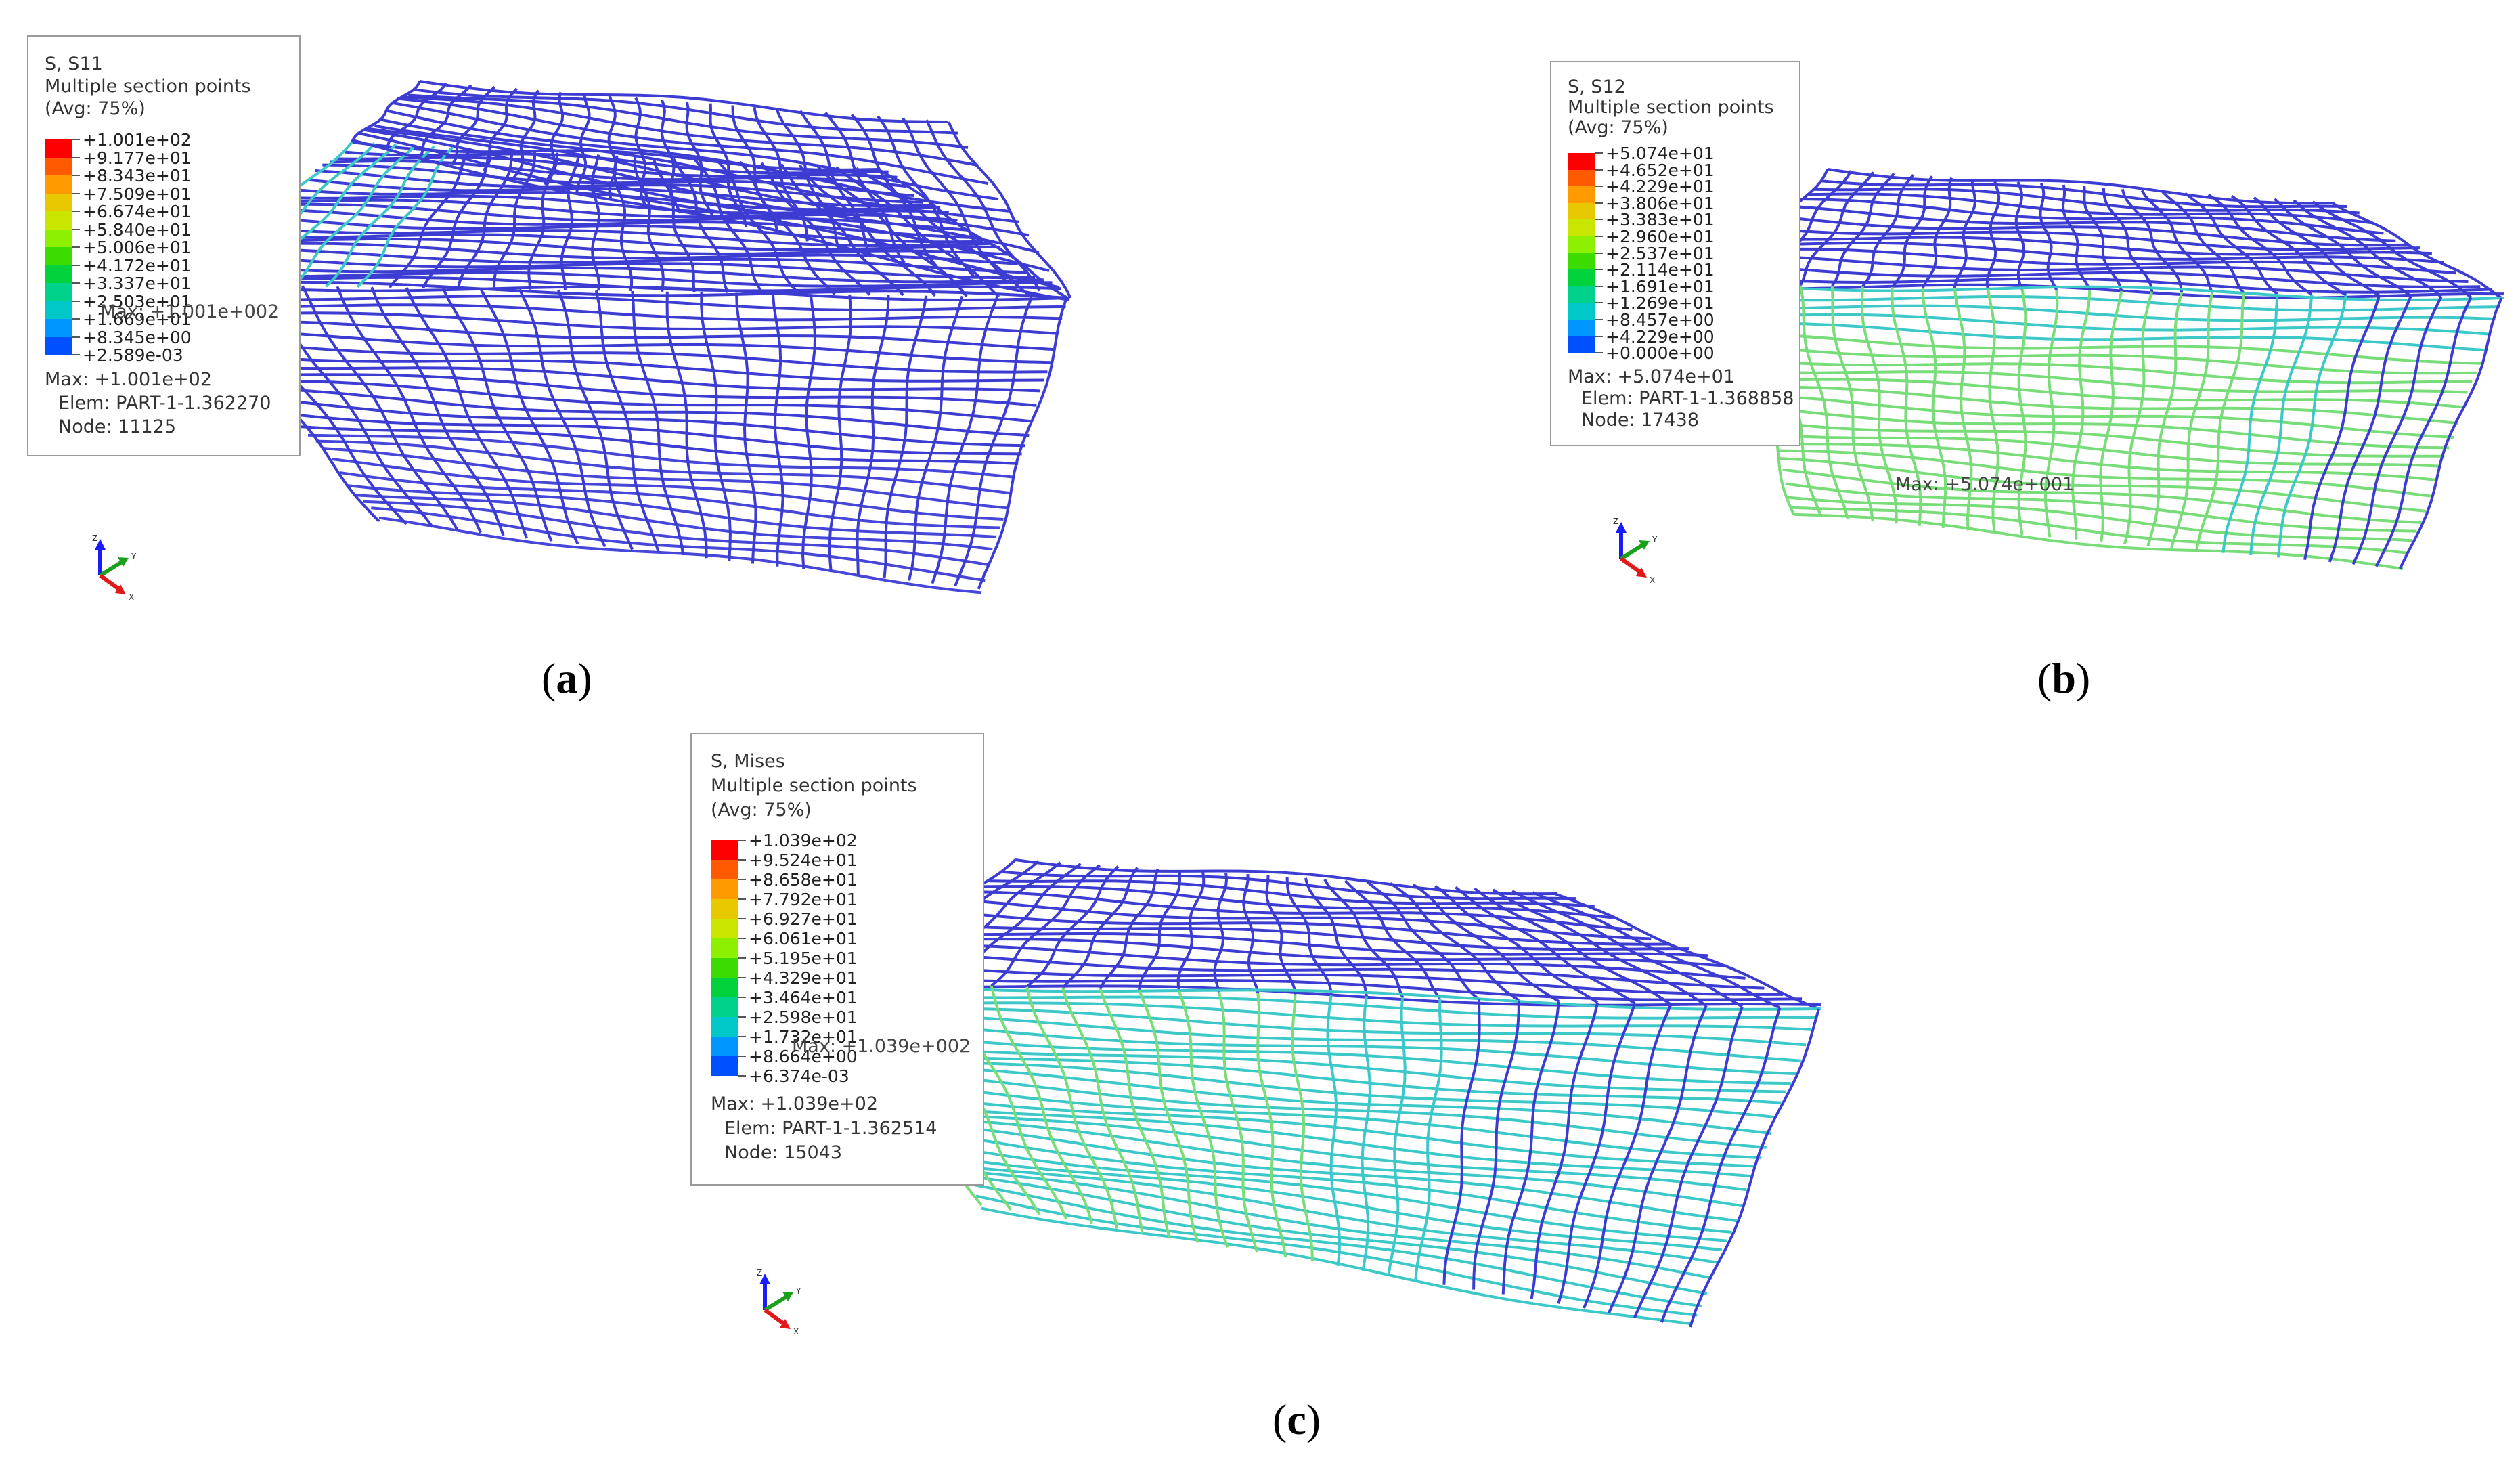  What do you see at coordinates (1660, 320) in the screenshot?
I see `scale-tick-label: +8.457e+00` at bounding box center [1660, 320].